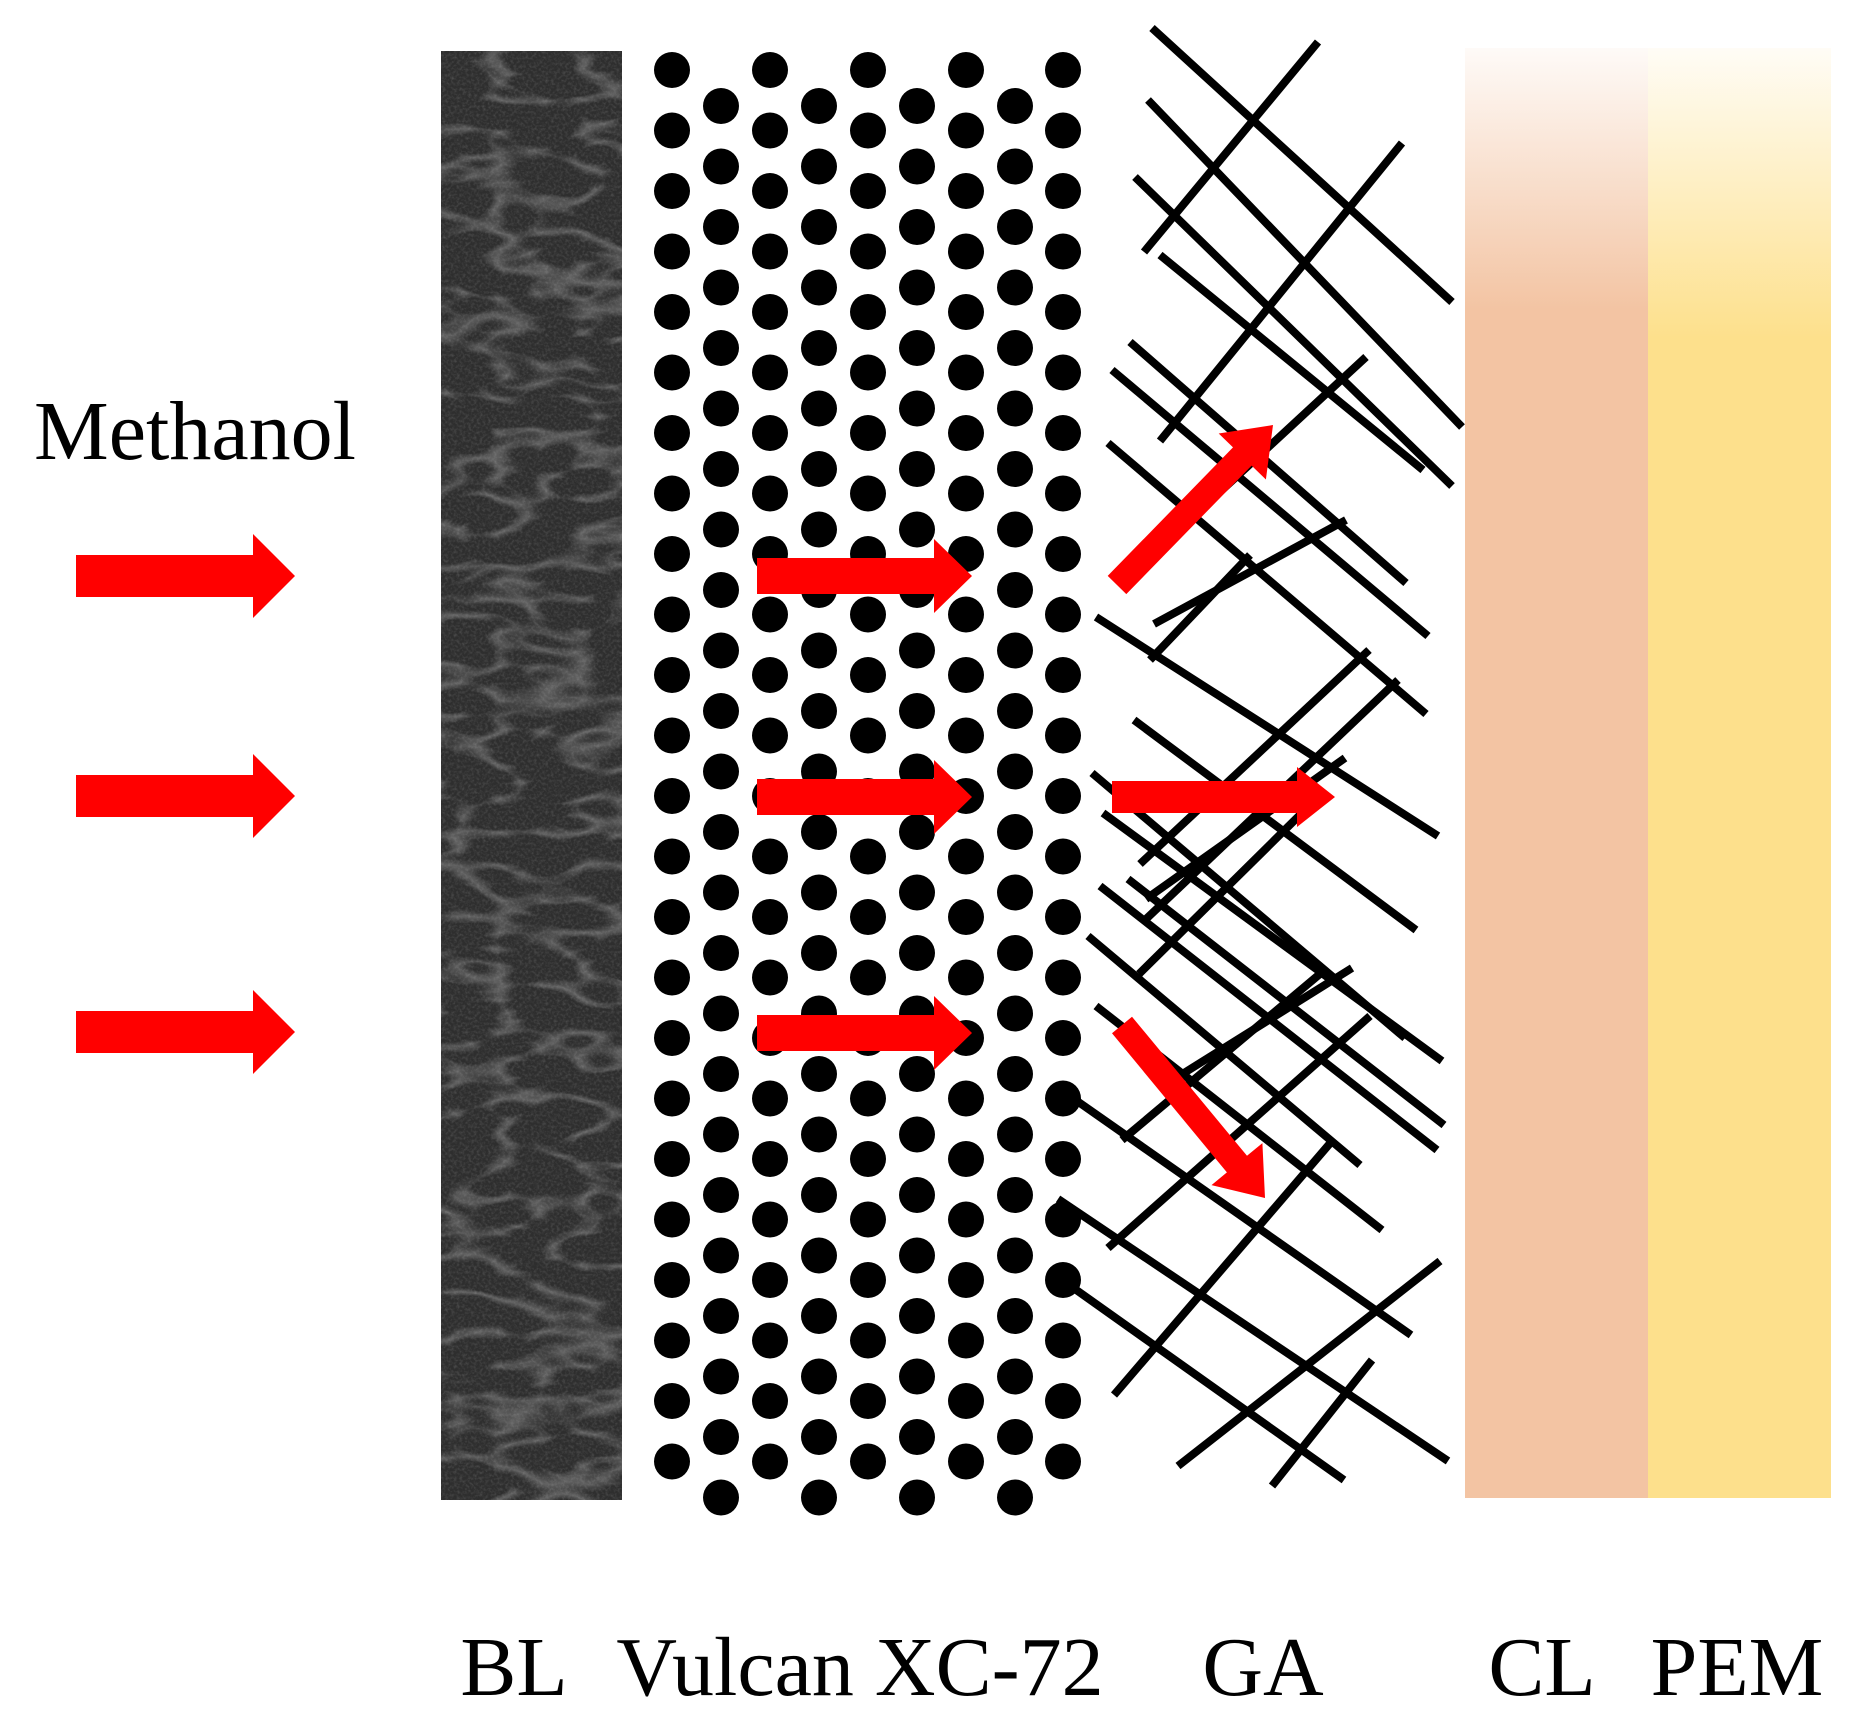  What do you see at coordinates (1739, 773) in the screenshot?
I see `pem-layer` at bounding box center [1739, 773].